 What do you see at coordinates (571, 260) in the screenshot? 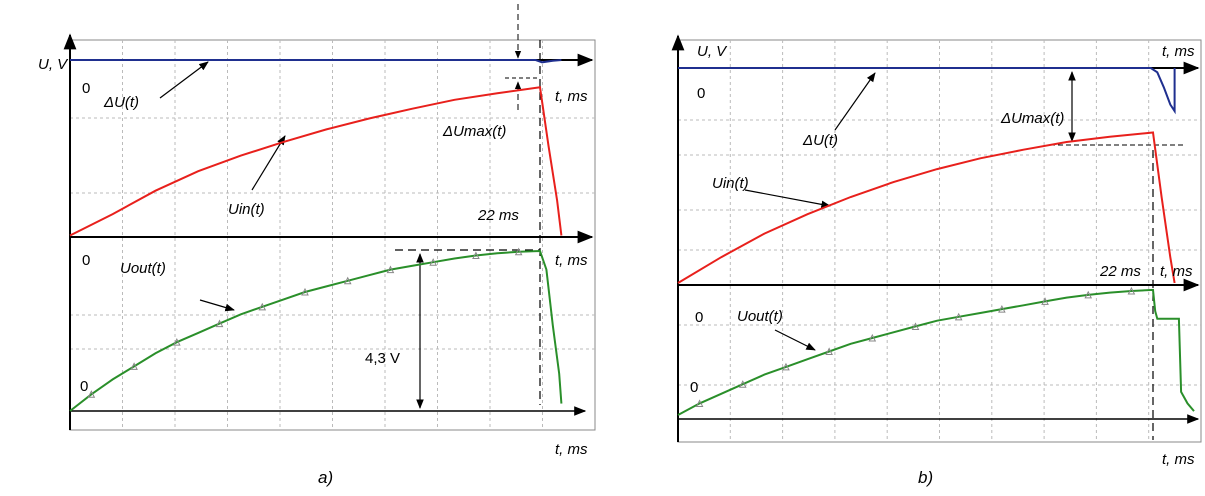
I see `panel-a-mid-t-label: t, ms` at bounding box center [571, 260].